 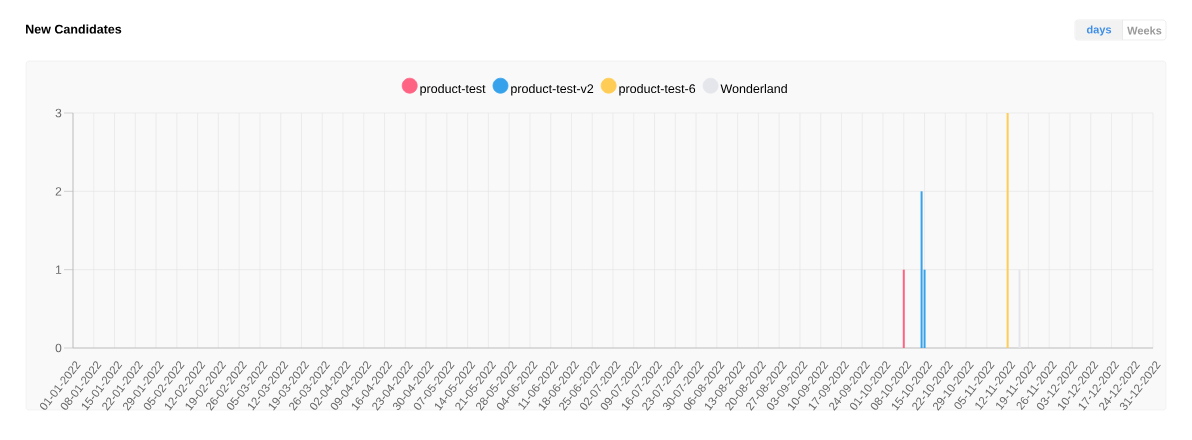 I want to click on text: Weeks, so click(x=1144, y=30).